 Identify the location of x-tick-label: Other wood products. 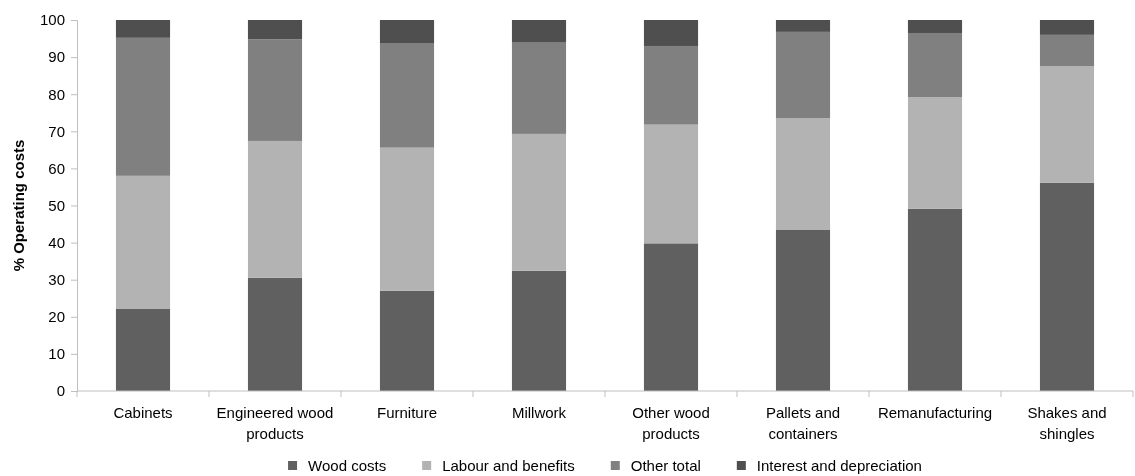
(671, 423).